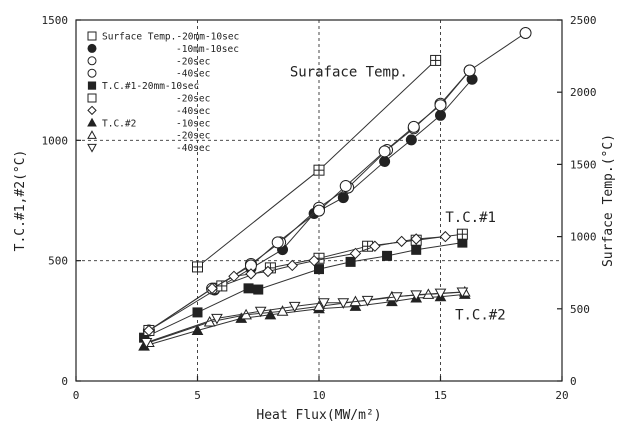  Describe the element at coordinates (76, 395) in the screenshot. I see `x-tick-label: 0` at that location.